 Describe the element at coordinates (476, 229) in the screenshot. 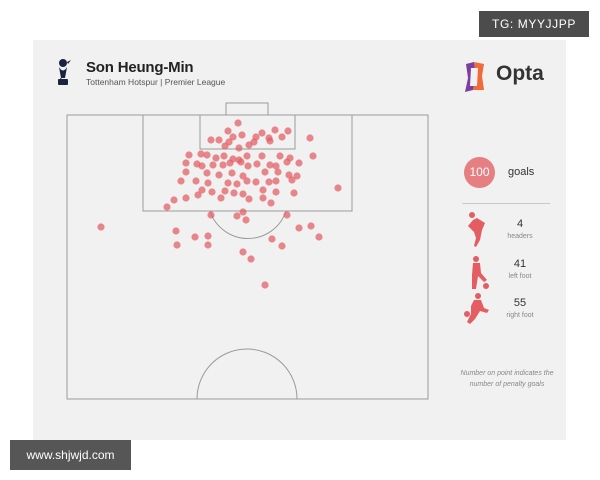

I see `header-figure-icon` at that location.